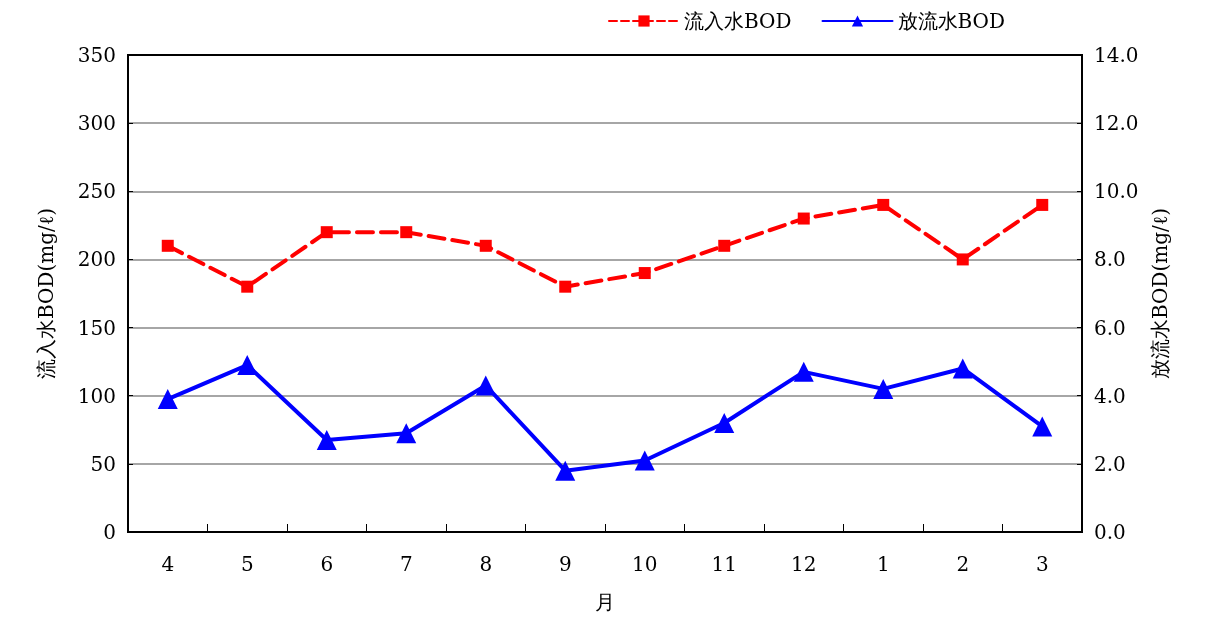 Image resolution: width=1210 pixels, height=619 pixels. Describe the element at coordinates (96, 395) in the screenshot. I see `y-tick-label: 100` at that location.